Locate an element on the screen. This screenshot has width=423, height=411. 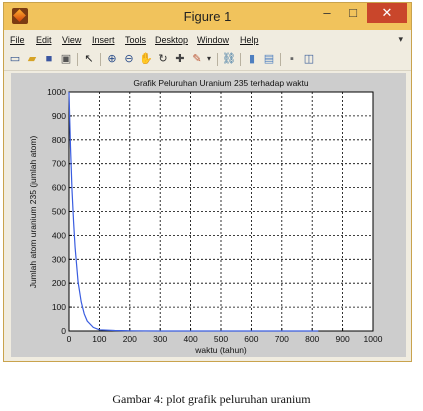
pan-icon: ✋ is located at coordinates (146, 59).